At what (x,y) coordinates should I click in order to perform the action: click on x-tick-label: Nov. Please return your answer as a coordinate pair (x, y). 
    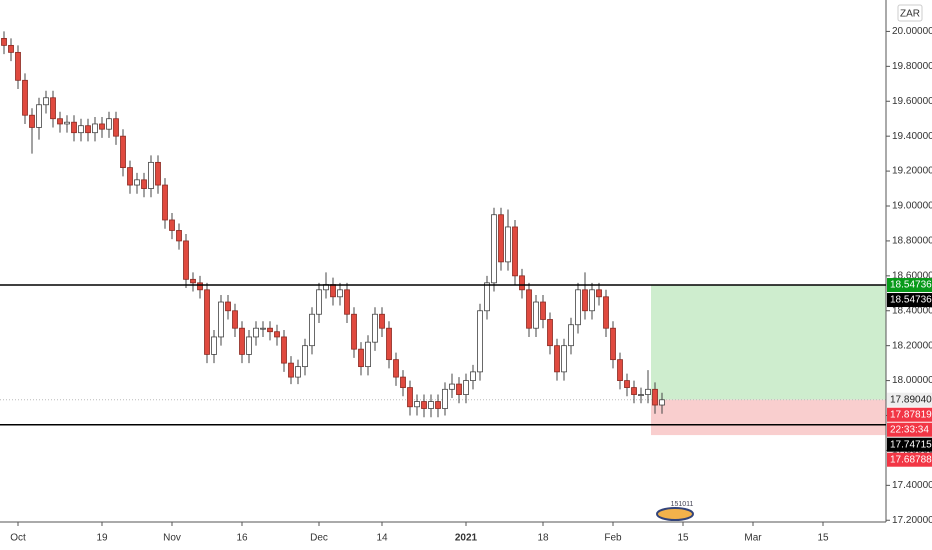
    Looking at the image, I should click on (172, 538).